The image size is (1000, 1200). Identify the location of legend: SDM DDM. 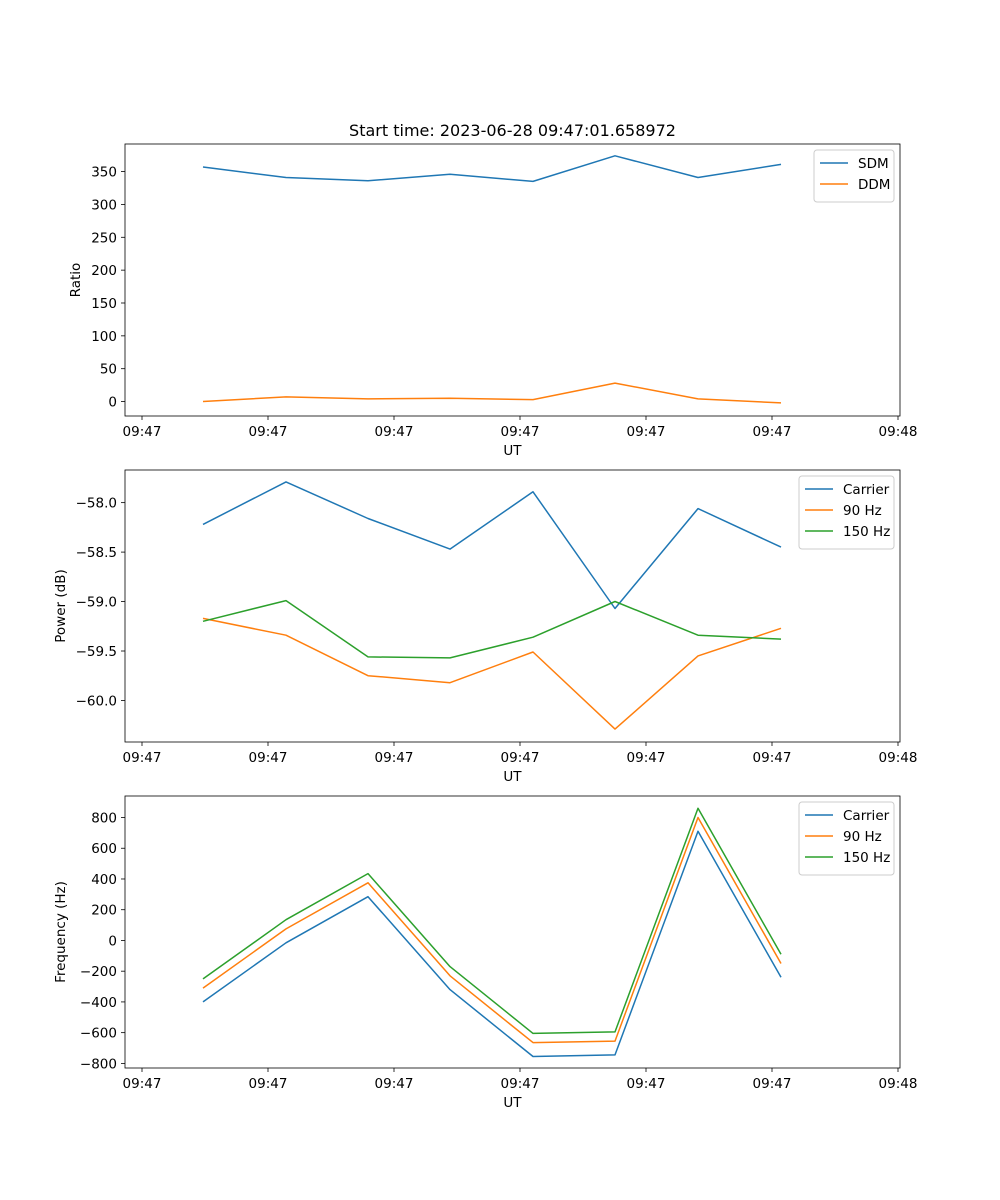
(854, 176).